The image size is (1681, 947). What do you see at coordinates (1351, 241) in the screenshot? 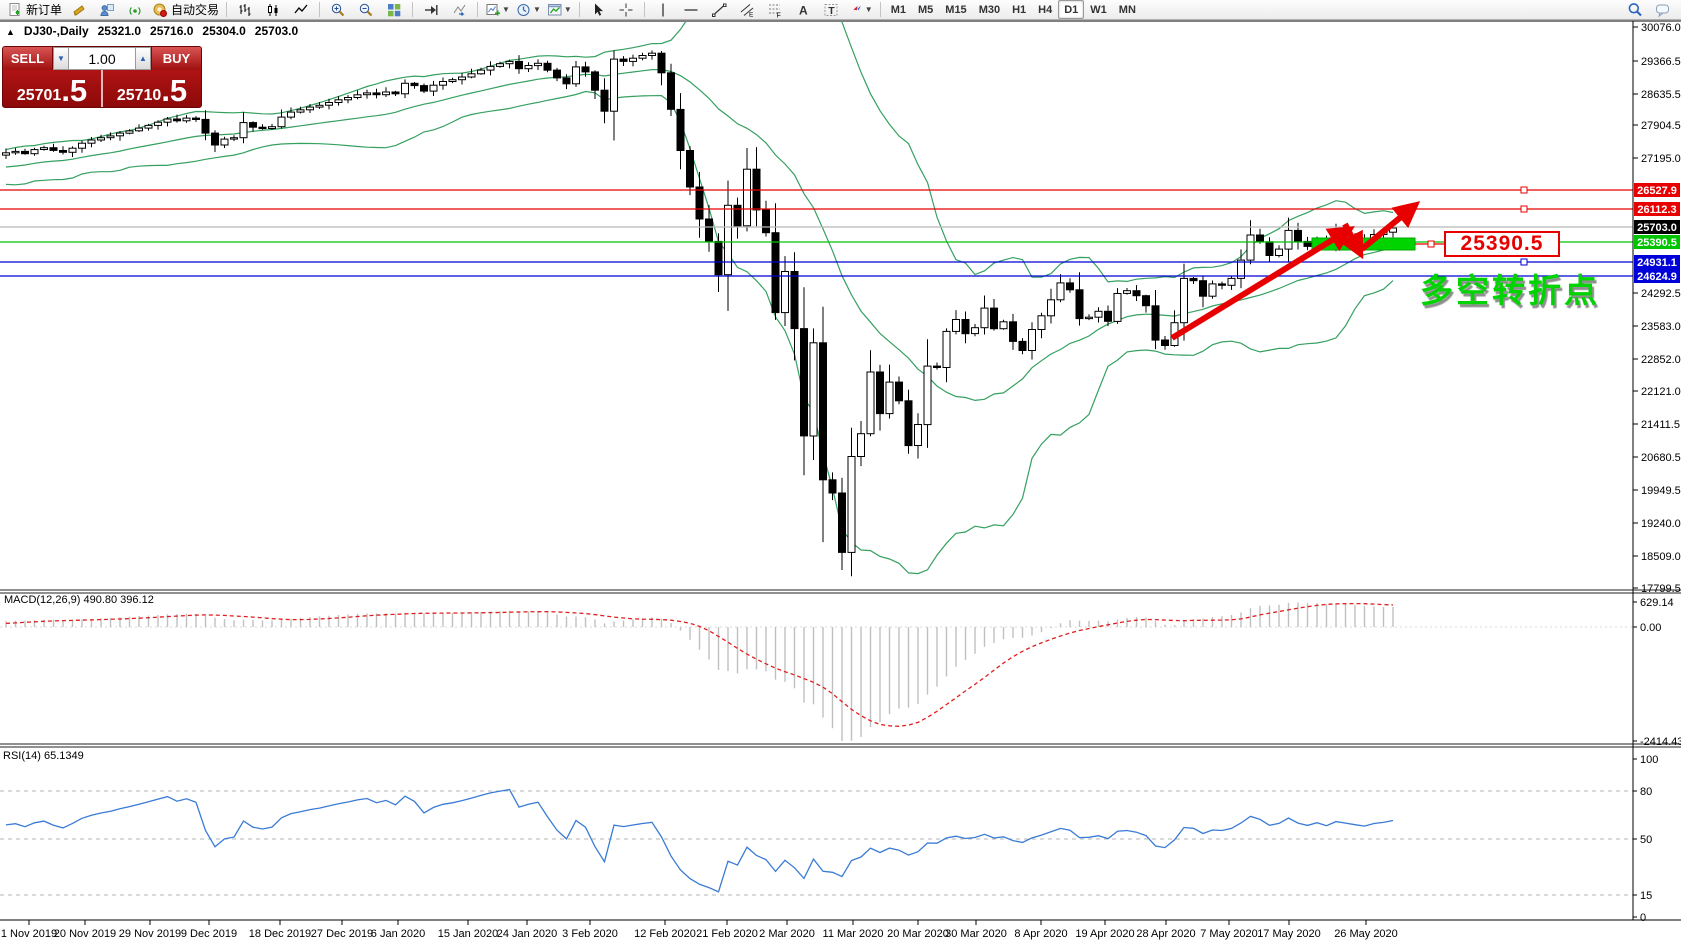
I see `pullback-arrow-down` at bounding box center [1351, 241].